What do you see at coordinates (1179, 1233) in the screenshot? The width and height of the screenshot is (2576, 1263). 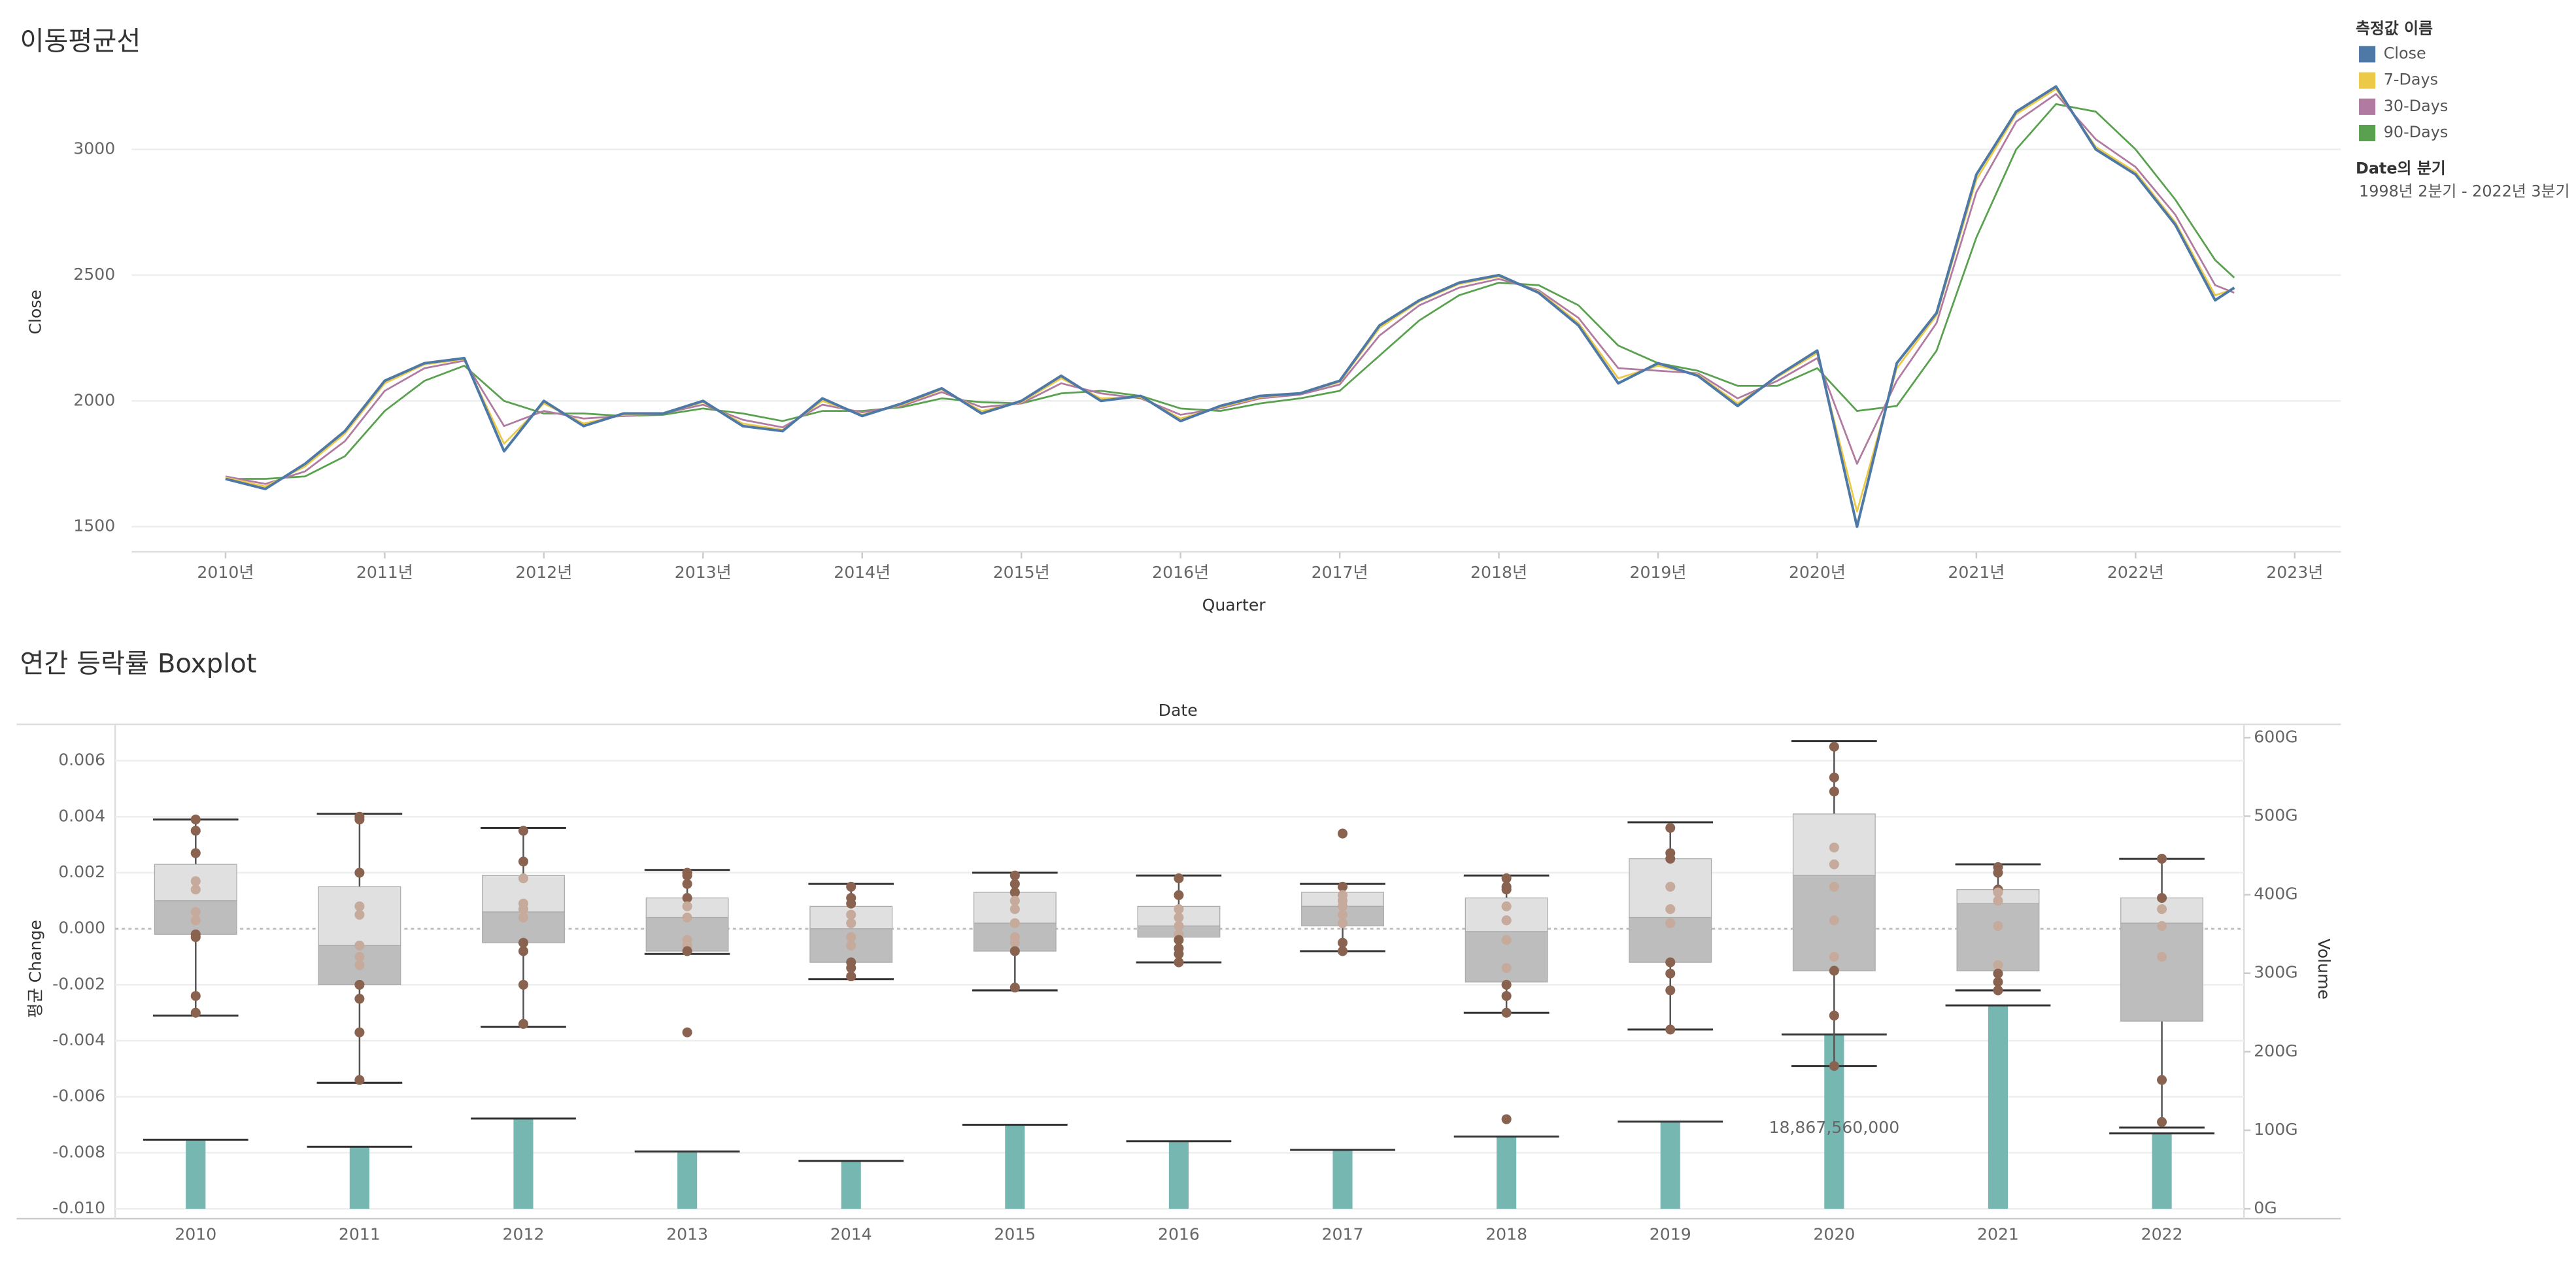 I see `x-tick-label: 2016` at bounding box center [1179, 1233].